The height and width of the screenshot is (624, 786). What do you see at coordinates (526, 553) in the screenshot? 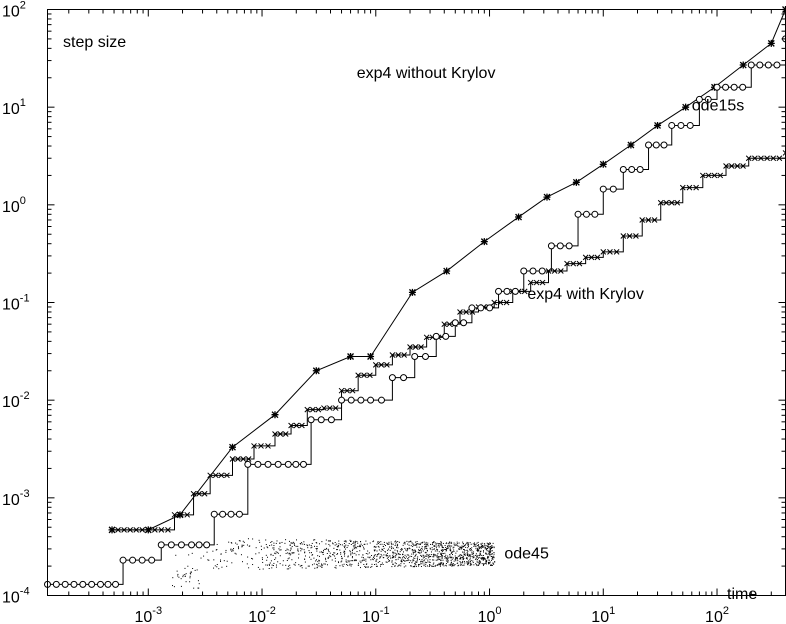
I see `annotation-ode45: ode45` at bounding box center [526, 553].